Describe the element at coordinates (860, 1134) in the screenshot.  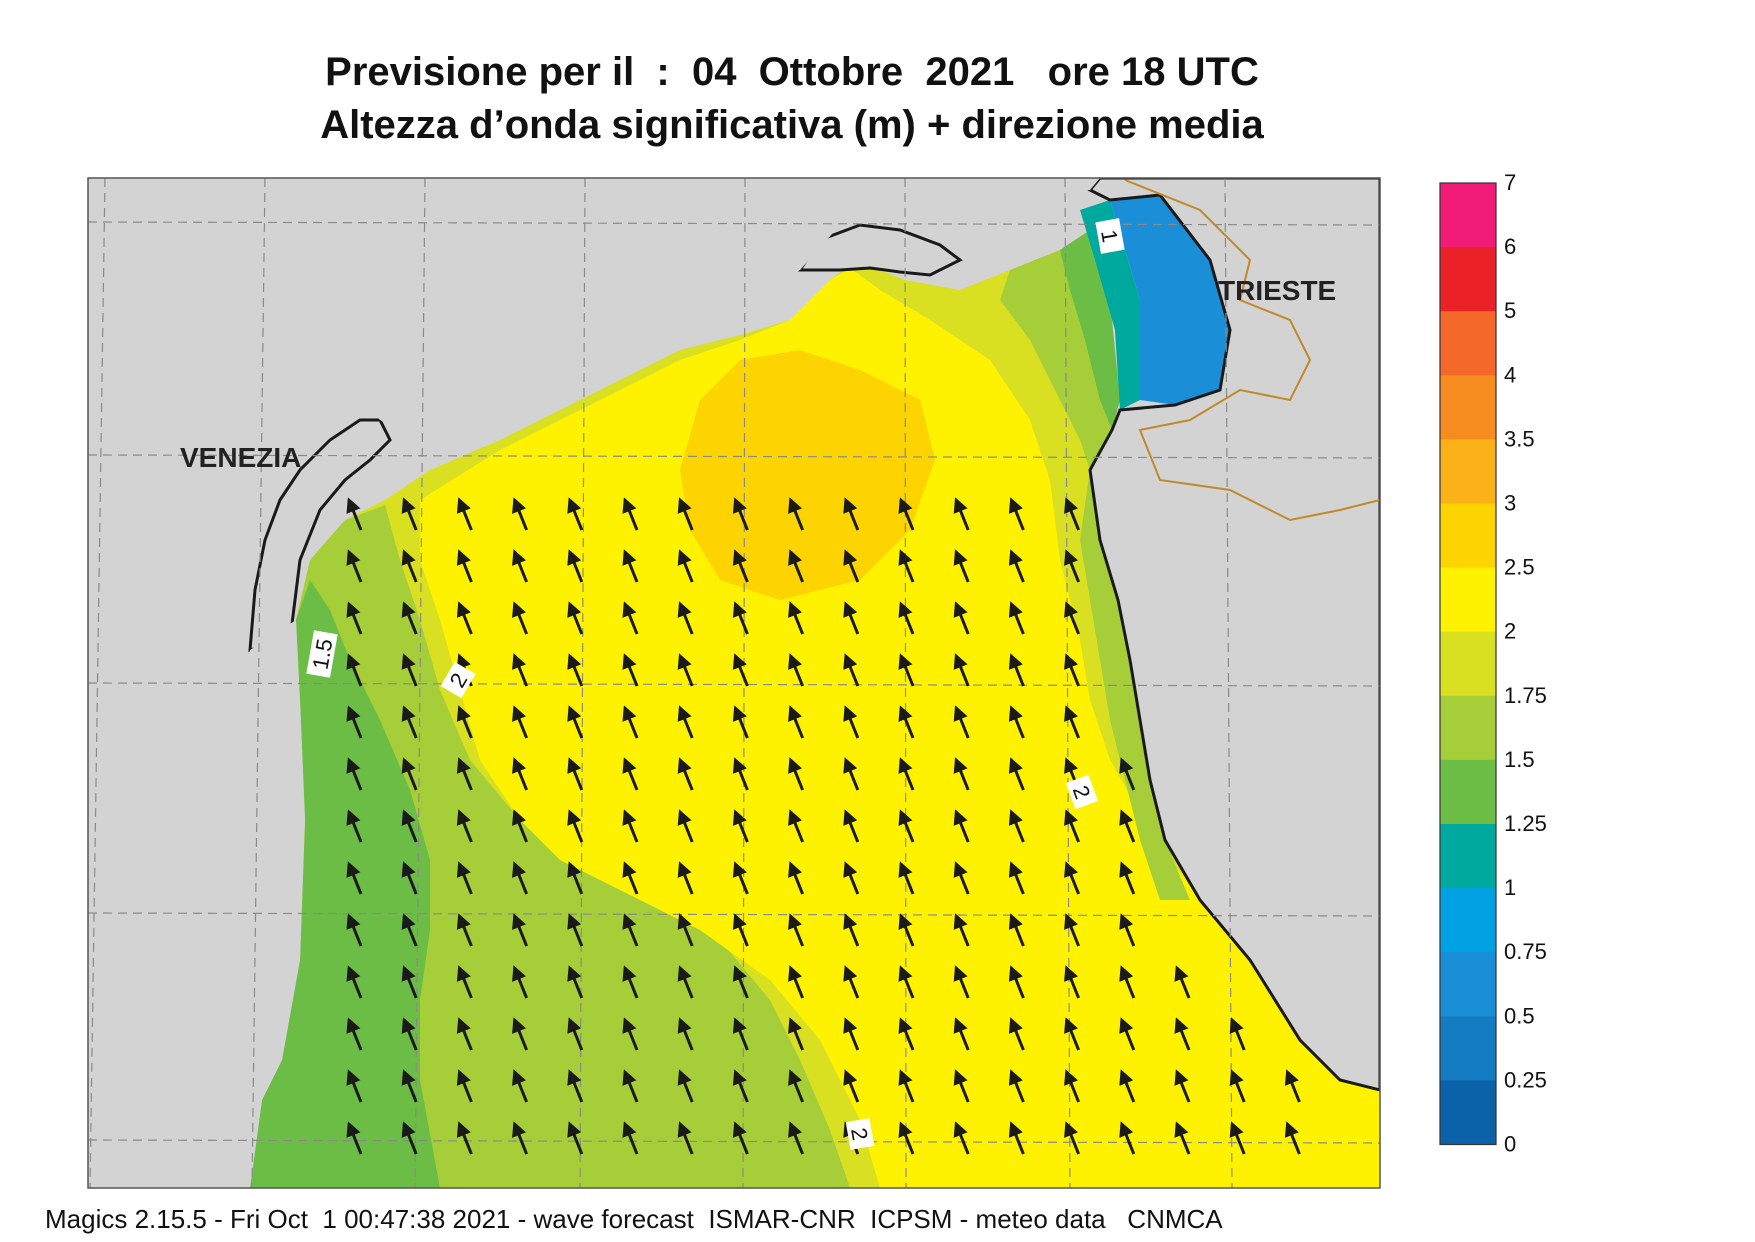
I see `contour-label-2-south: 2` at that location.